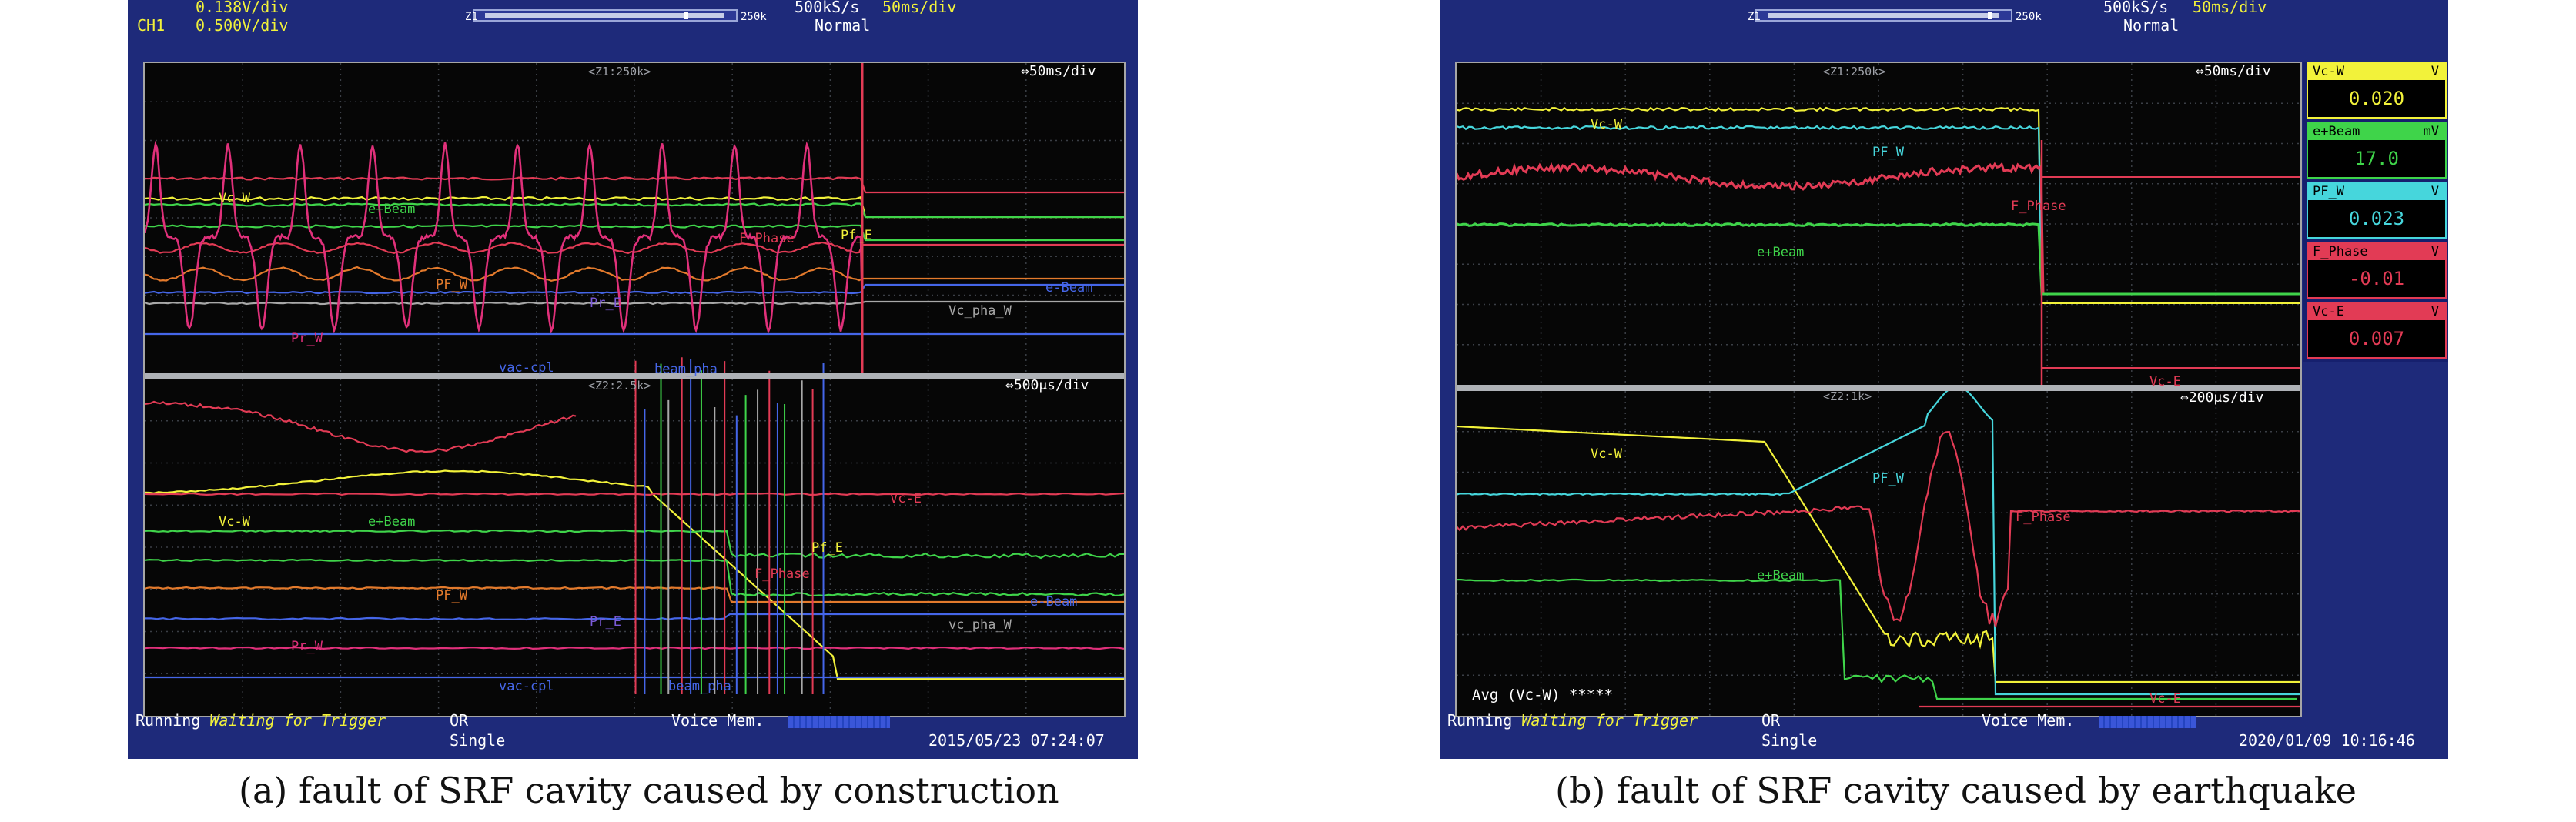 This screenshot has width=2576, height=822. Describe the element at coordinates (635, 289) in the screenshot. I see `trace-e-minus-beam` at that location.